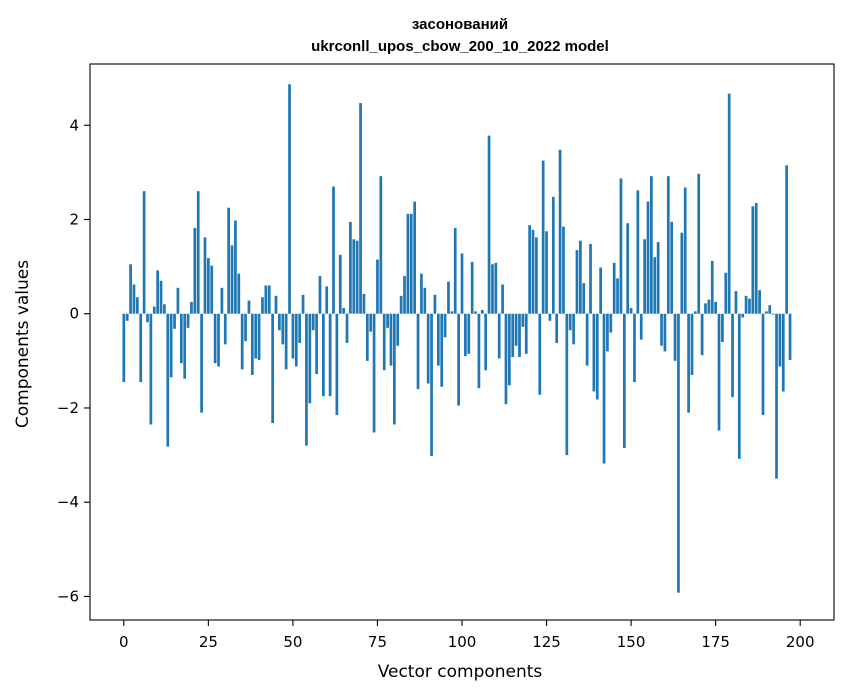  I want to click on y-tick-label: 4, so click(74, 125).